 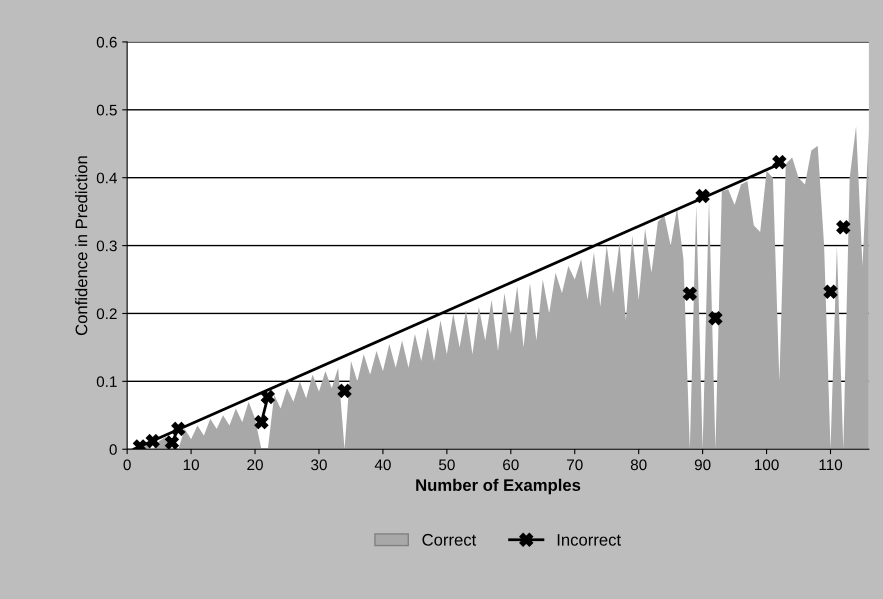 I want to click on legend-label: Correct, so click(x=449, y=540).